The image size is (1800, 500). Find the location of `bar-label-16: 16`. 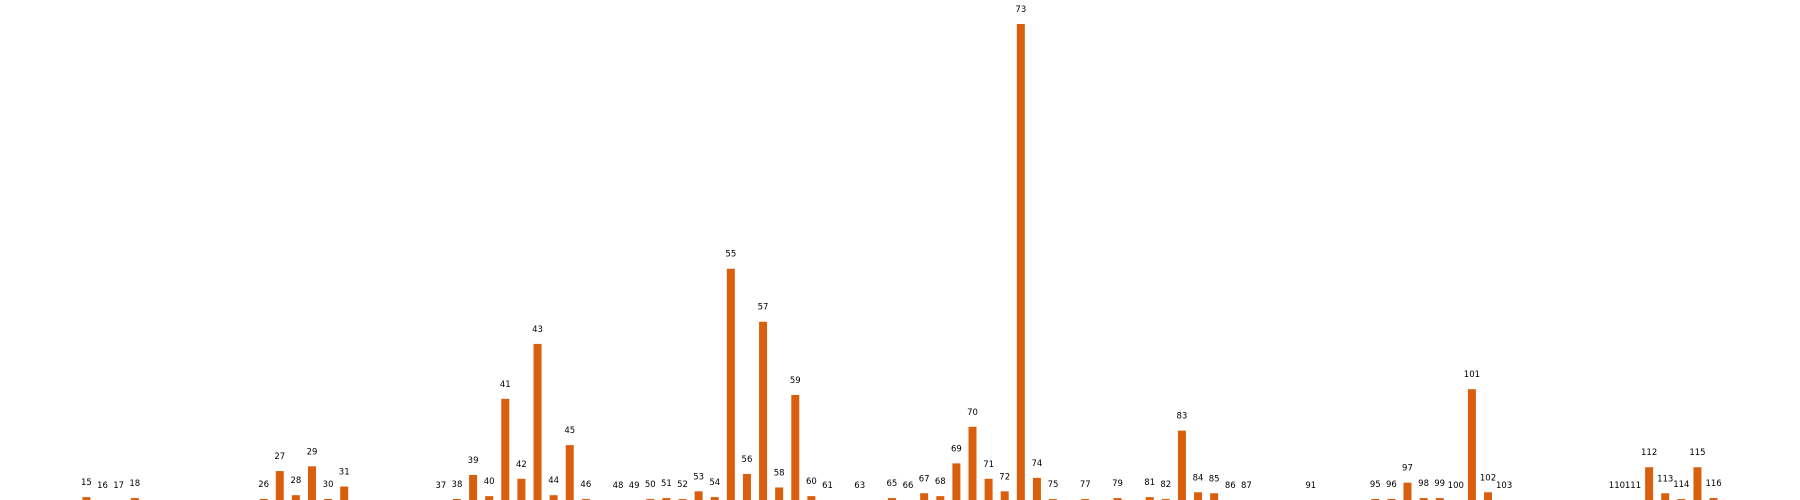

bar-label-16: 16 is located at coordinates (102, 486).